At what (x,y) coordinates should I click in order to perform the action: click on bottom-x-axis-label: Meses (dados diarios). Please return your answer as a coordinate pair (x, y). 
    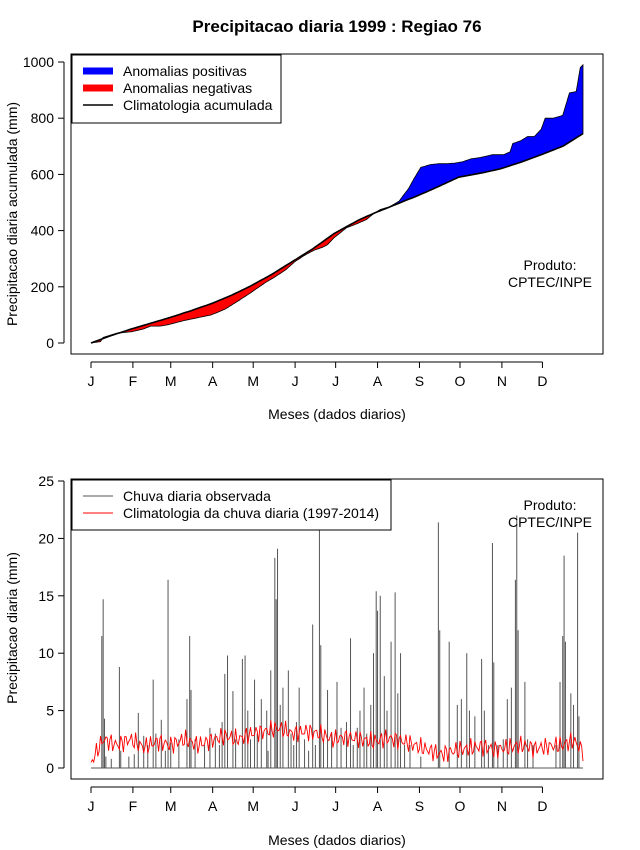
    Looking at the image, I should click on (337, 840).